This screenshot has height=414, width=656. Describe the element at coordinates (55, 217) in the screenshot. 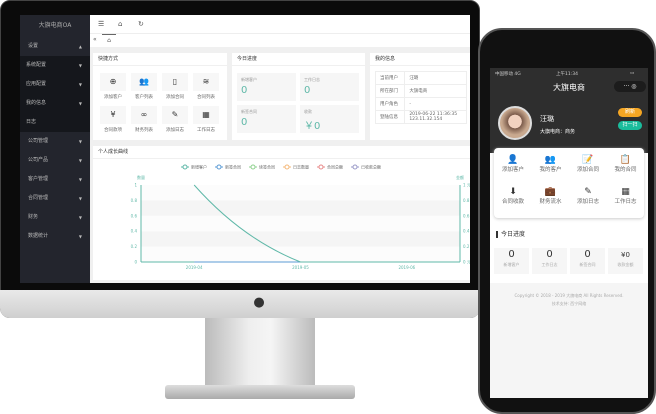

I see `sidebar-item: 财务 ▼` at that location.